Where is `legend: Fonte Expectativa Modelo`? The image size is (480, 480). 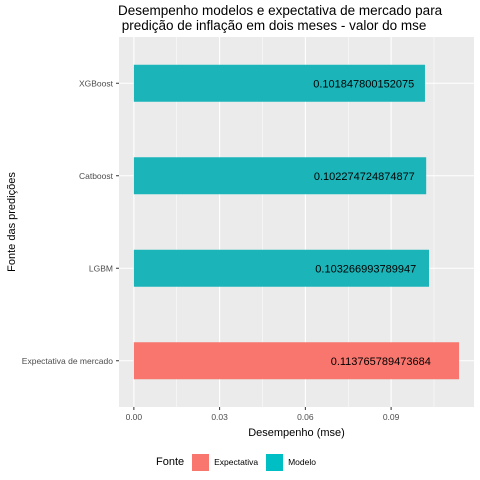
legend: Fonte Expectativa Modelo is located at coordinates (240, 462).